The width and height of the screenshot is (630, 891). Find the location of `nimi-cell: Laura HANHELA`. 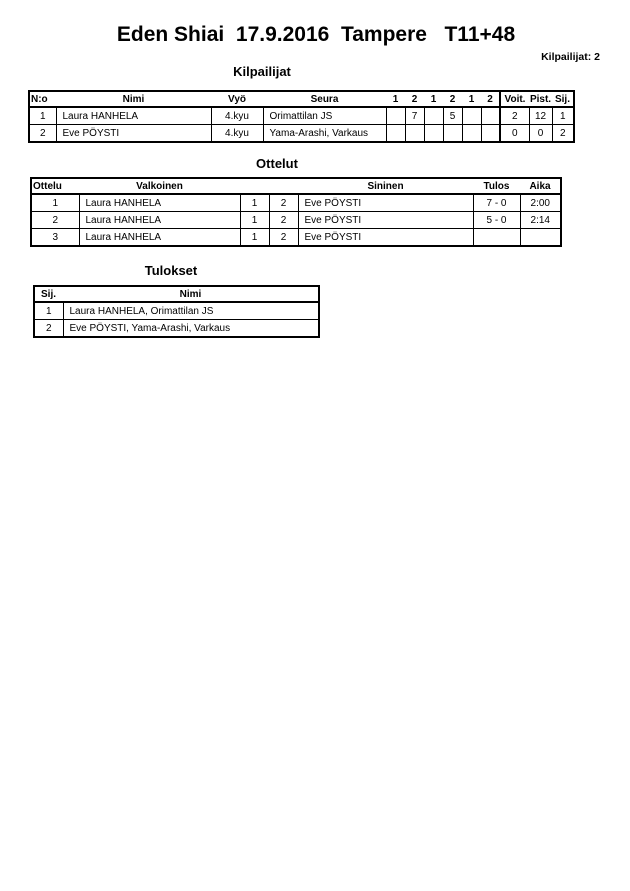

nimi-cell: Laura HANHELA is located at coordinates (133, 115).